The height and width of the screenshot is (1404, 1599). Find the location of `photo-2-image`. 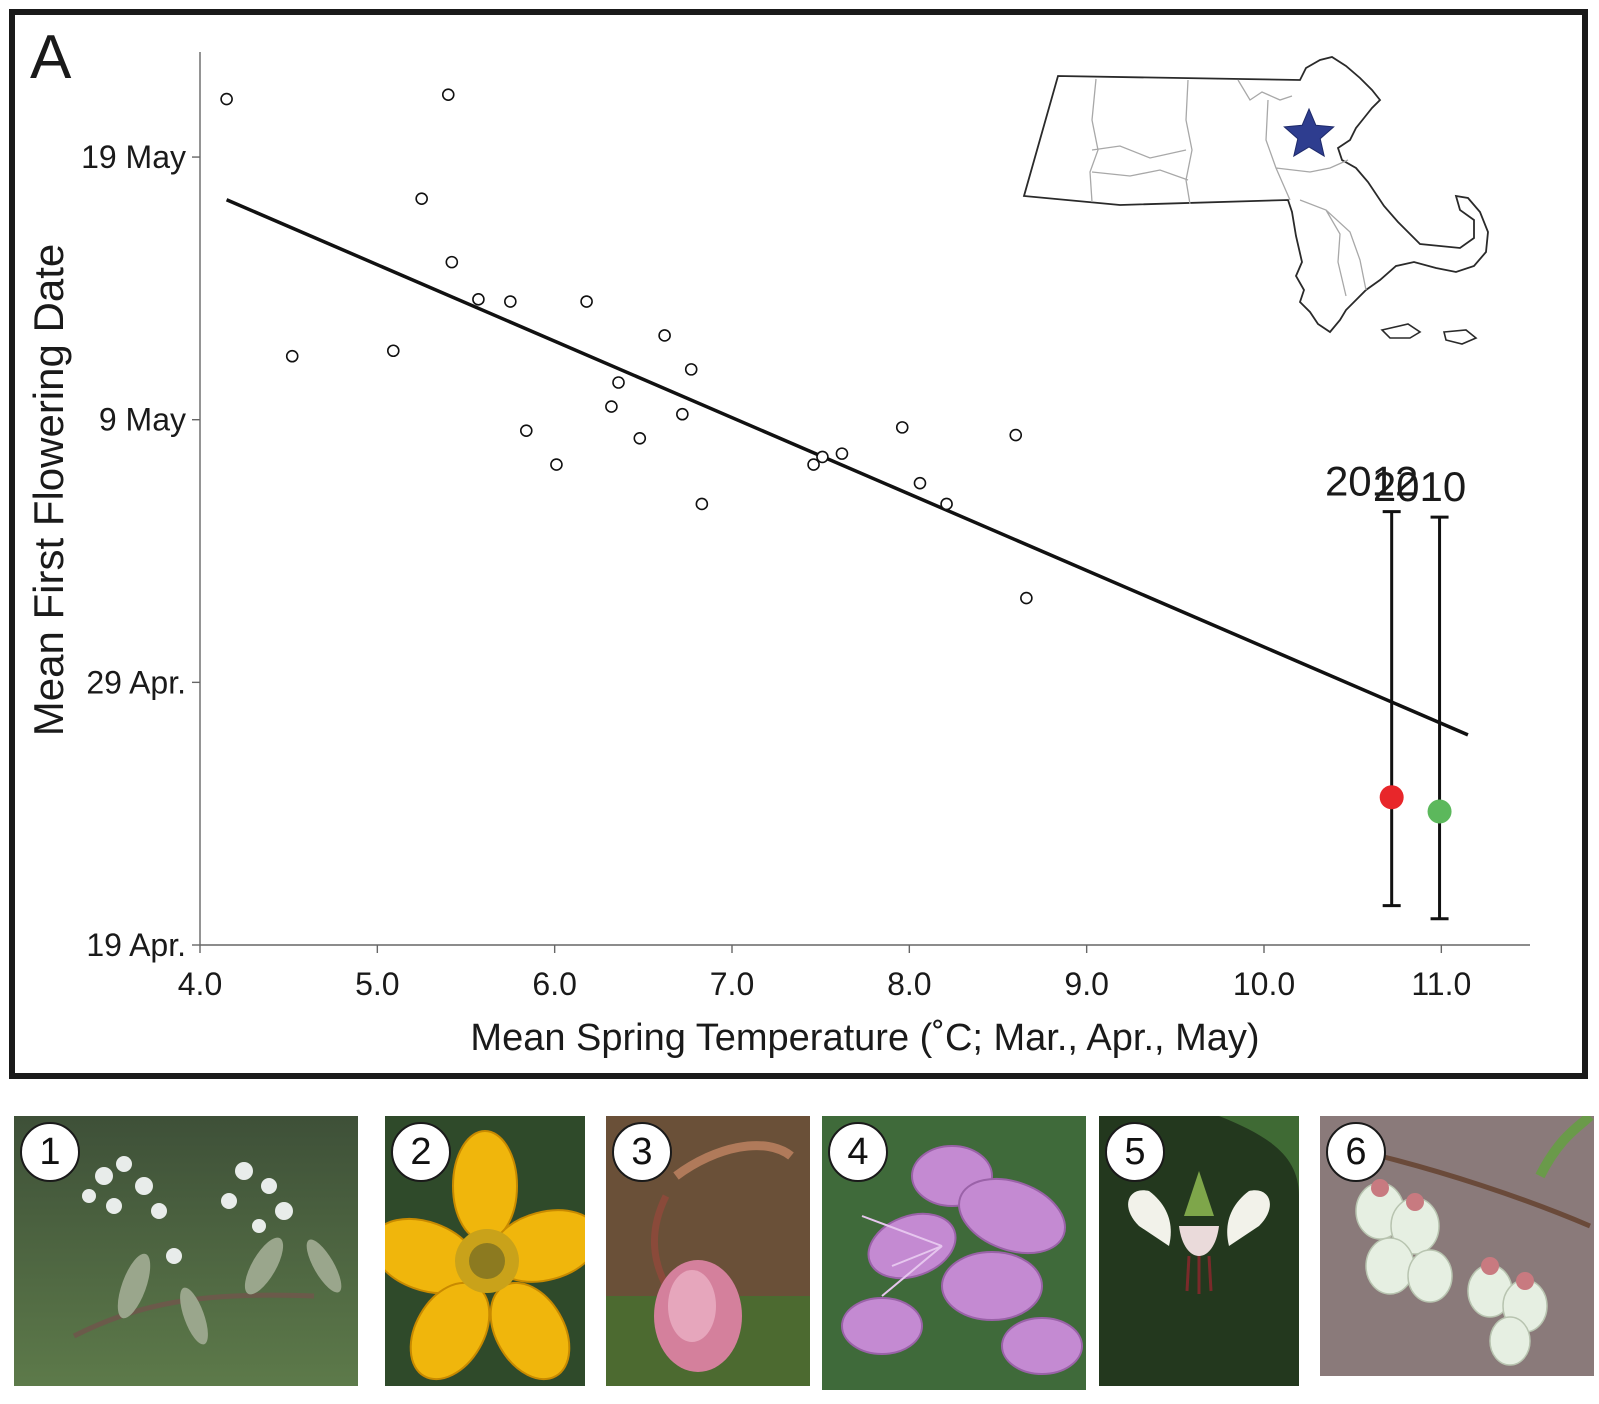

photo-2-image is located at coordinates (485, 1251).